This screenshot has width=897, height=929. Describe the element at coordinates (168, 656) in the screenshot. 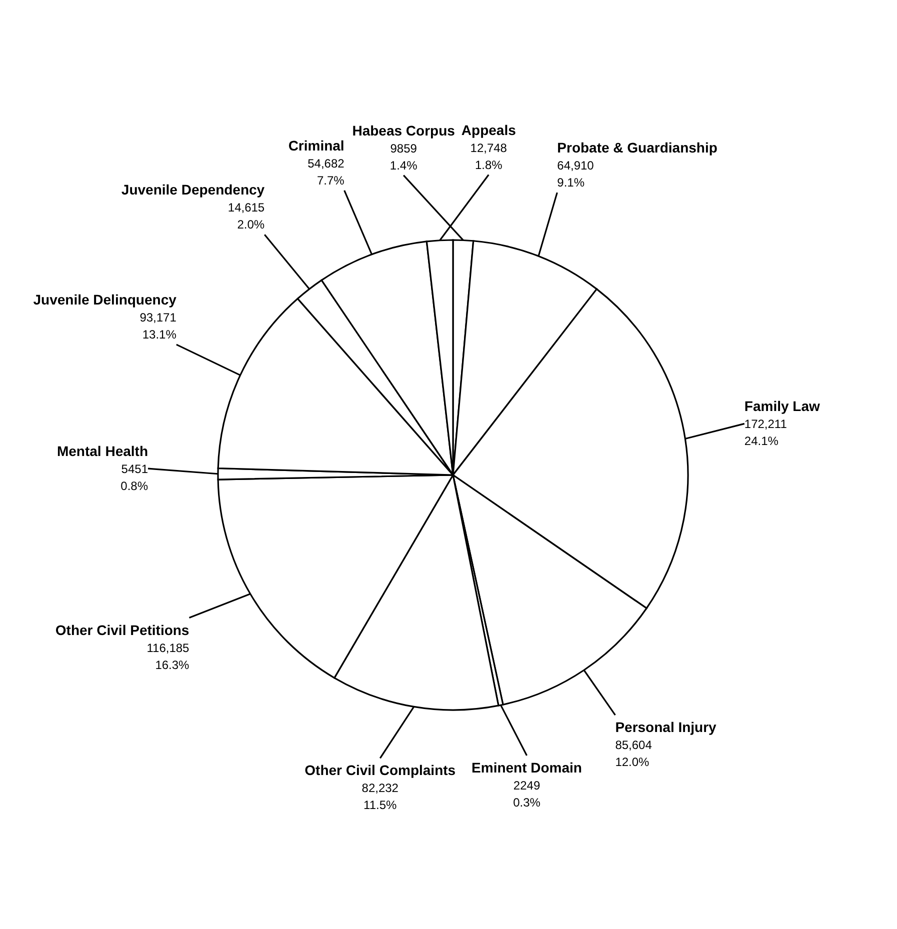

I see `data-label: 116,185 16.3%` at that location.